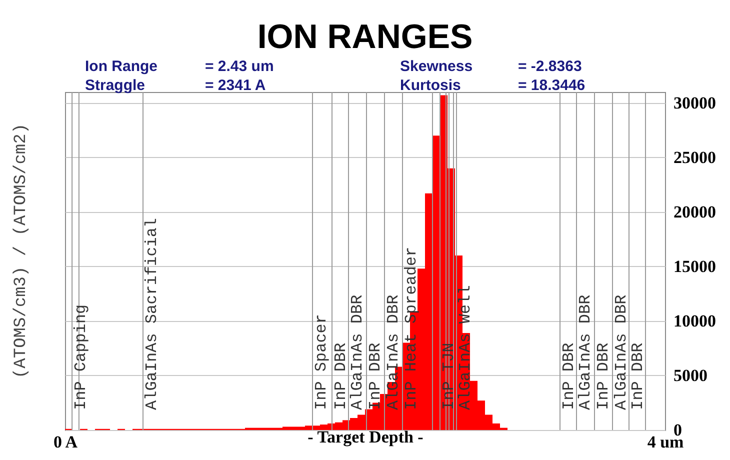 The image size is (730, 460). What do you see at coordinates (365, 37) in the screenshot?
I see `chart-title: ION RANGES` at bounding box center [365, 37].